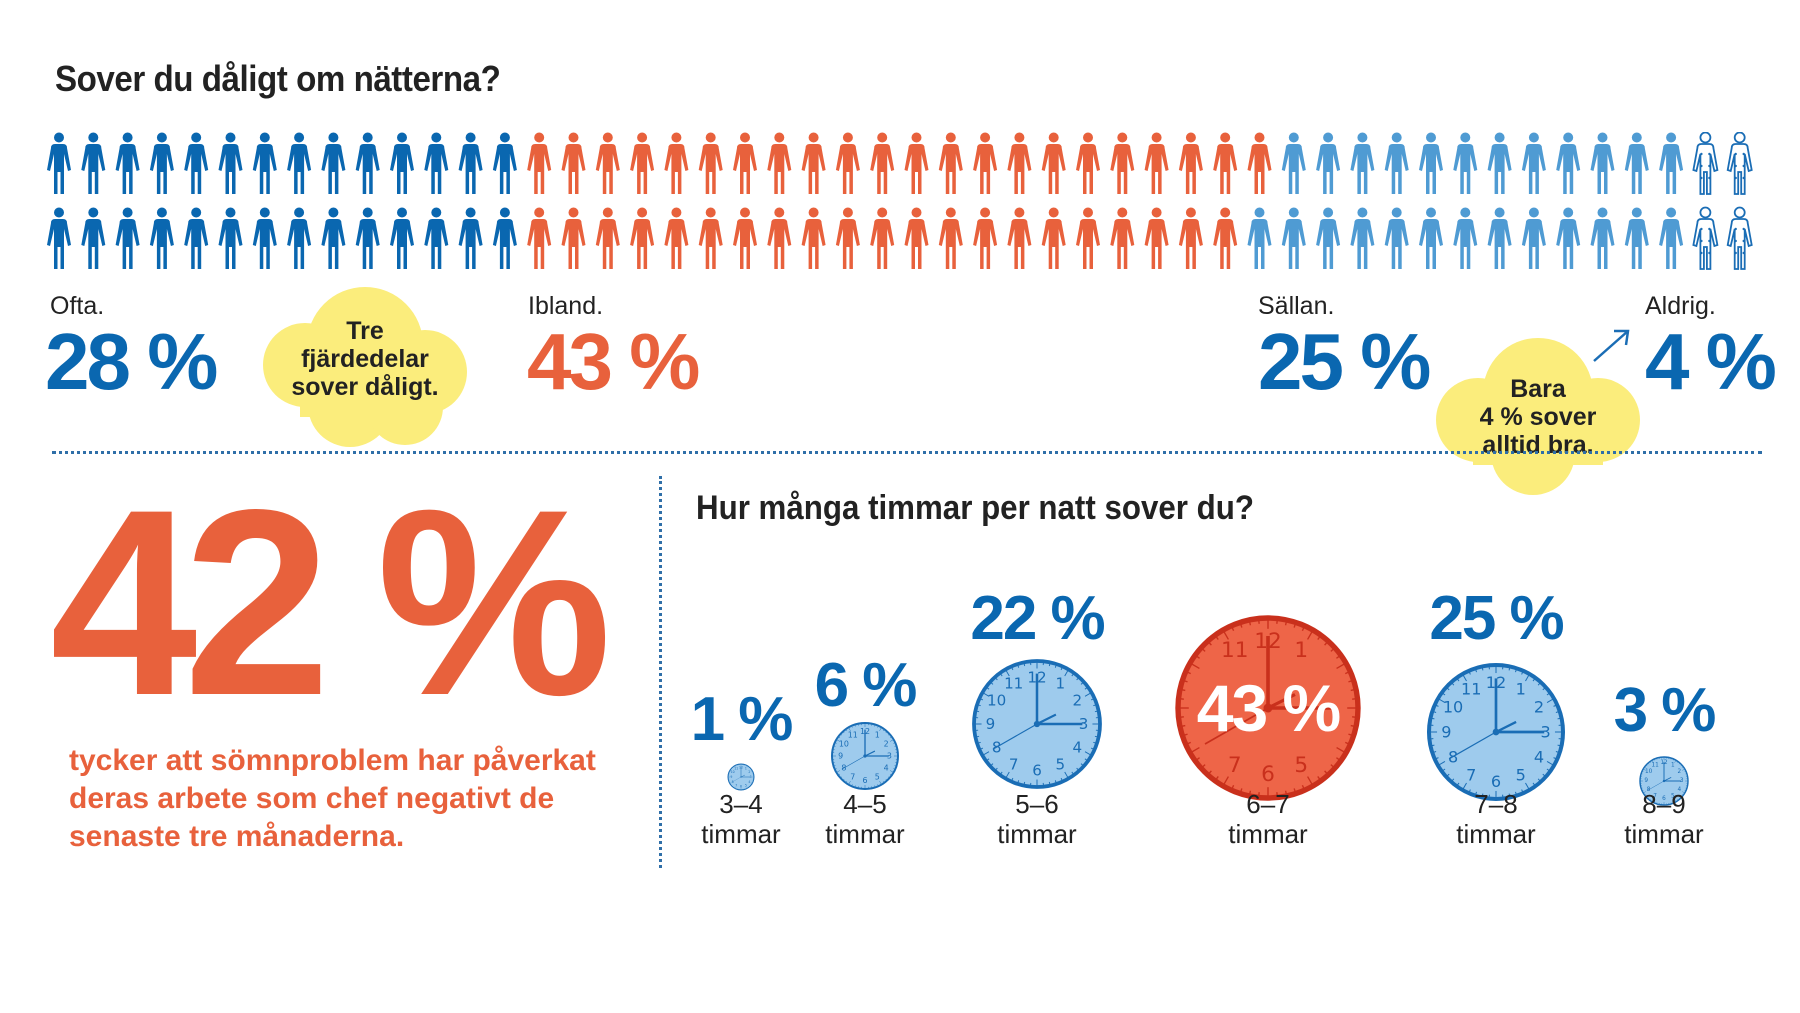  I want to click on value-rarely: 25 %, so click(1344, 361).